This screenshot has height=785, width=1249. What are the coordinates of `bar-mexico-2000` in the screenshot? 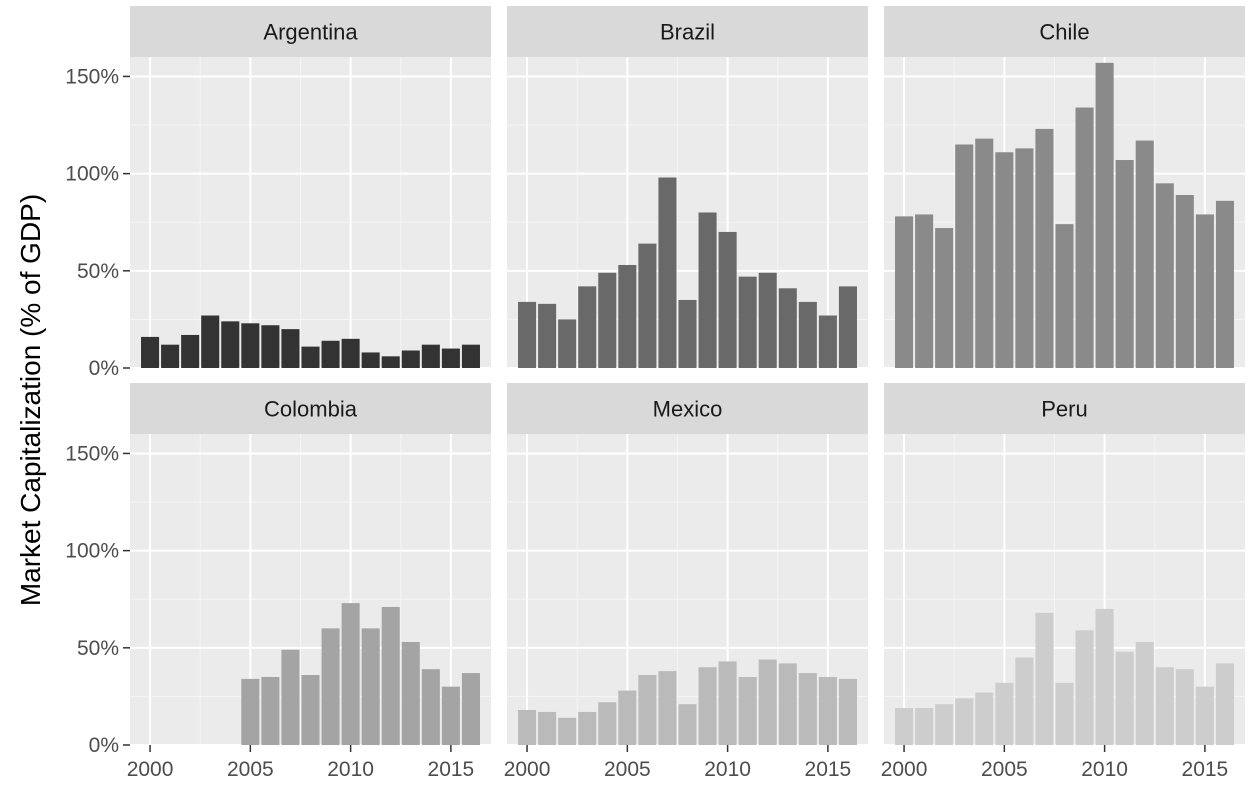 It's located at (527, 727).